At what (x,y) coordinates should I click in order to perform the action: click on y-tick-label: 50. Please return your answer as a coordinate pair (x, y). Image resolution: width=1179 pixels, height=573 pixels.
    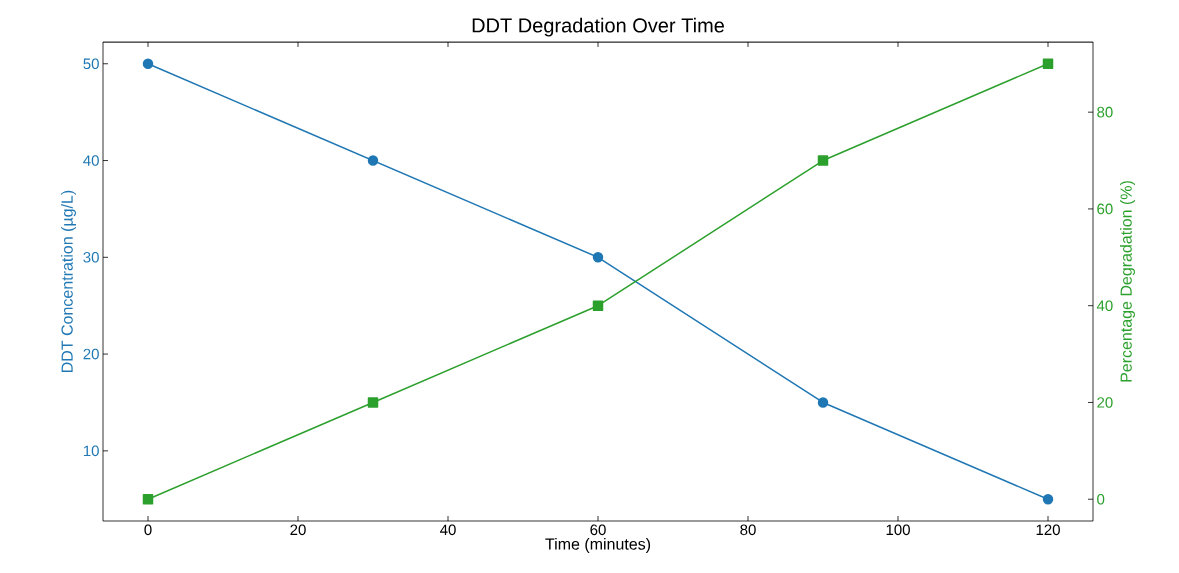
    Looking at the image, I should click on (91, 64).